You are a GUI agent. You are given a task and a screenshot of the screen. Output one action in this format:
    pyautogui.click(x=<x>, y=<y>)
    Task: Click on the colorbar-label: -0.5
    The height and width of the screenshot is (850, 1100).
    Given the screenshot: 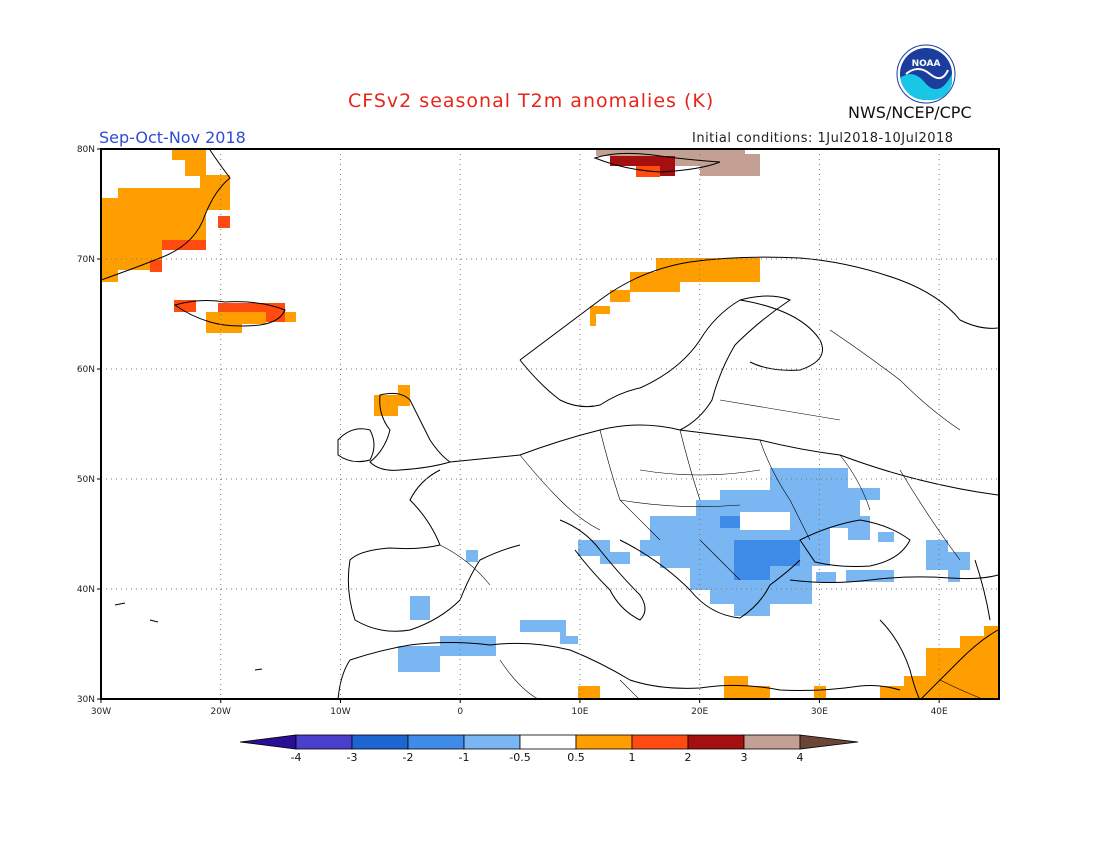 What is the action you would take?
    pyautogui.click(x=519, y=757)
    